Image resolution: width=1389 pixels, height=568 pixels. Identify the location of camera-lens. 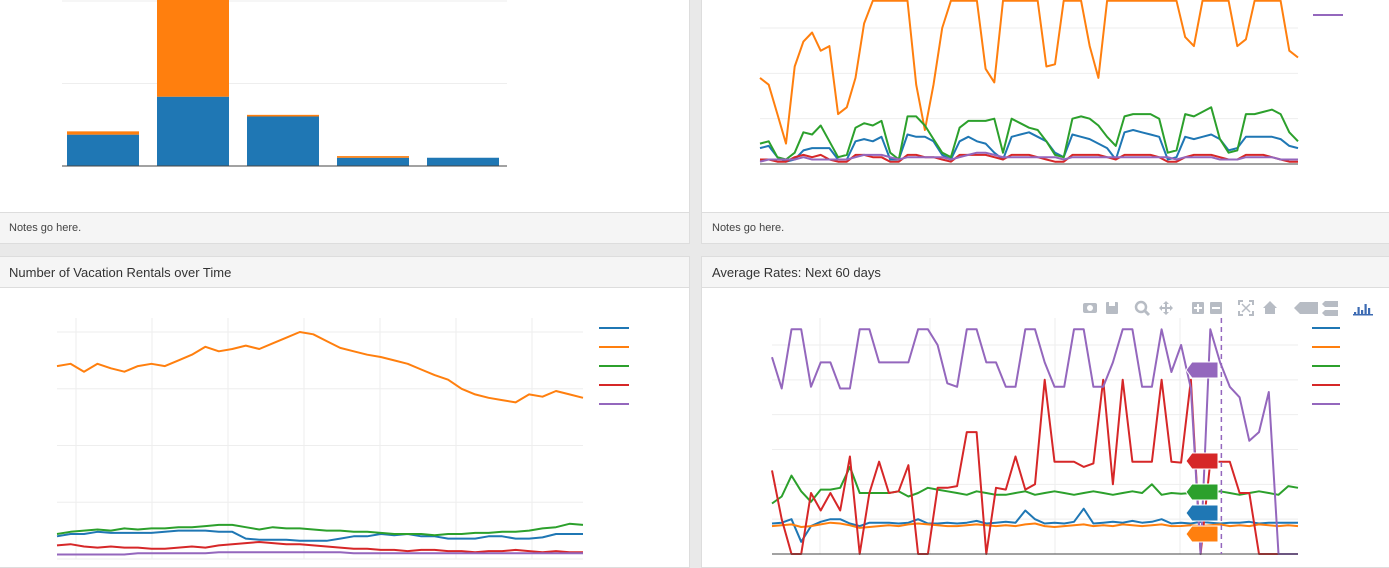
(1090, 308).